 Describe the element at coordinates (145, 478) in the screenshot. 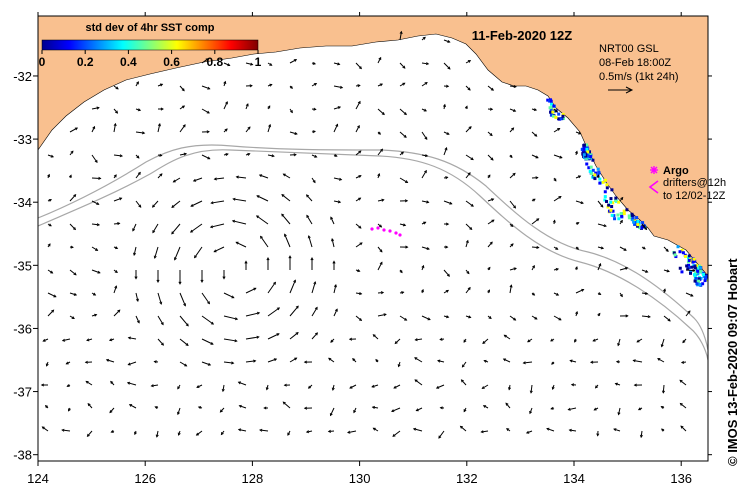

I see `x-tick-label: 126` at that location.